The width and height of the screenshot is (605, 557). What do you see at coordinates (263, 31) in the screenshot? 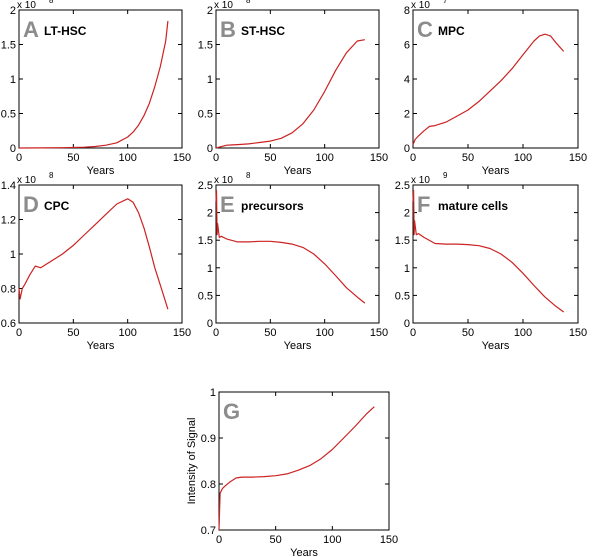
I see `panel-title: ST-HSC` at bounding box center [263, 31].